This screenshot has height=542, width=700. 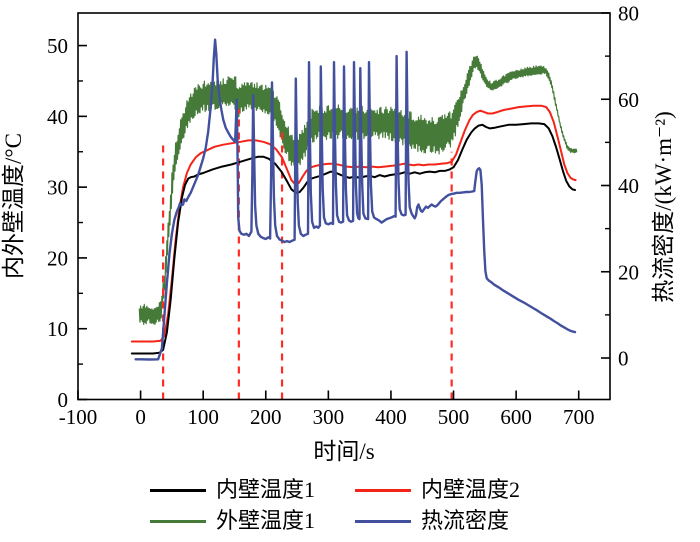 What do you see at coordinates (329, 417) in the screenshot?
I see `x-axis-tick-label: 300` at bounding box center [329, 417].